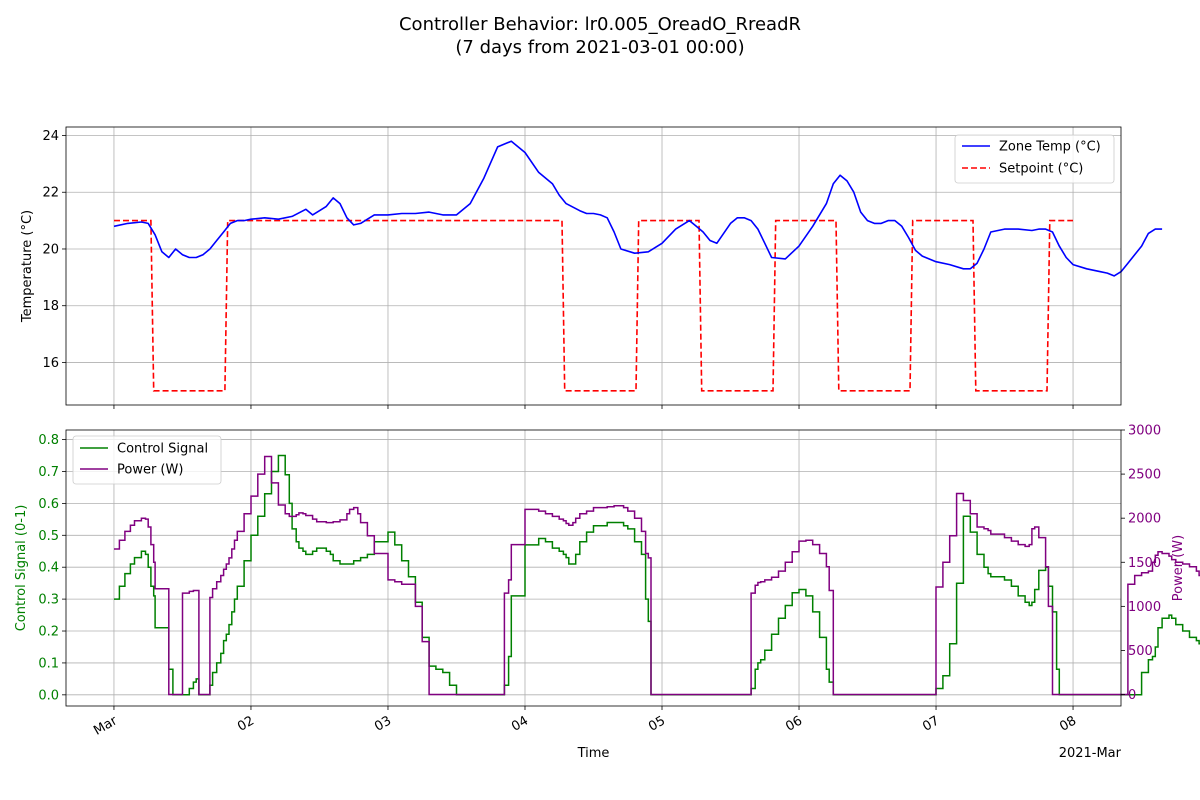  I want to click on bottom-left-y-tick-label: 0.4, so click(48, 568).